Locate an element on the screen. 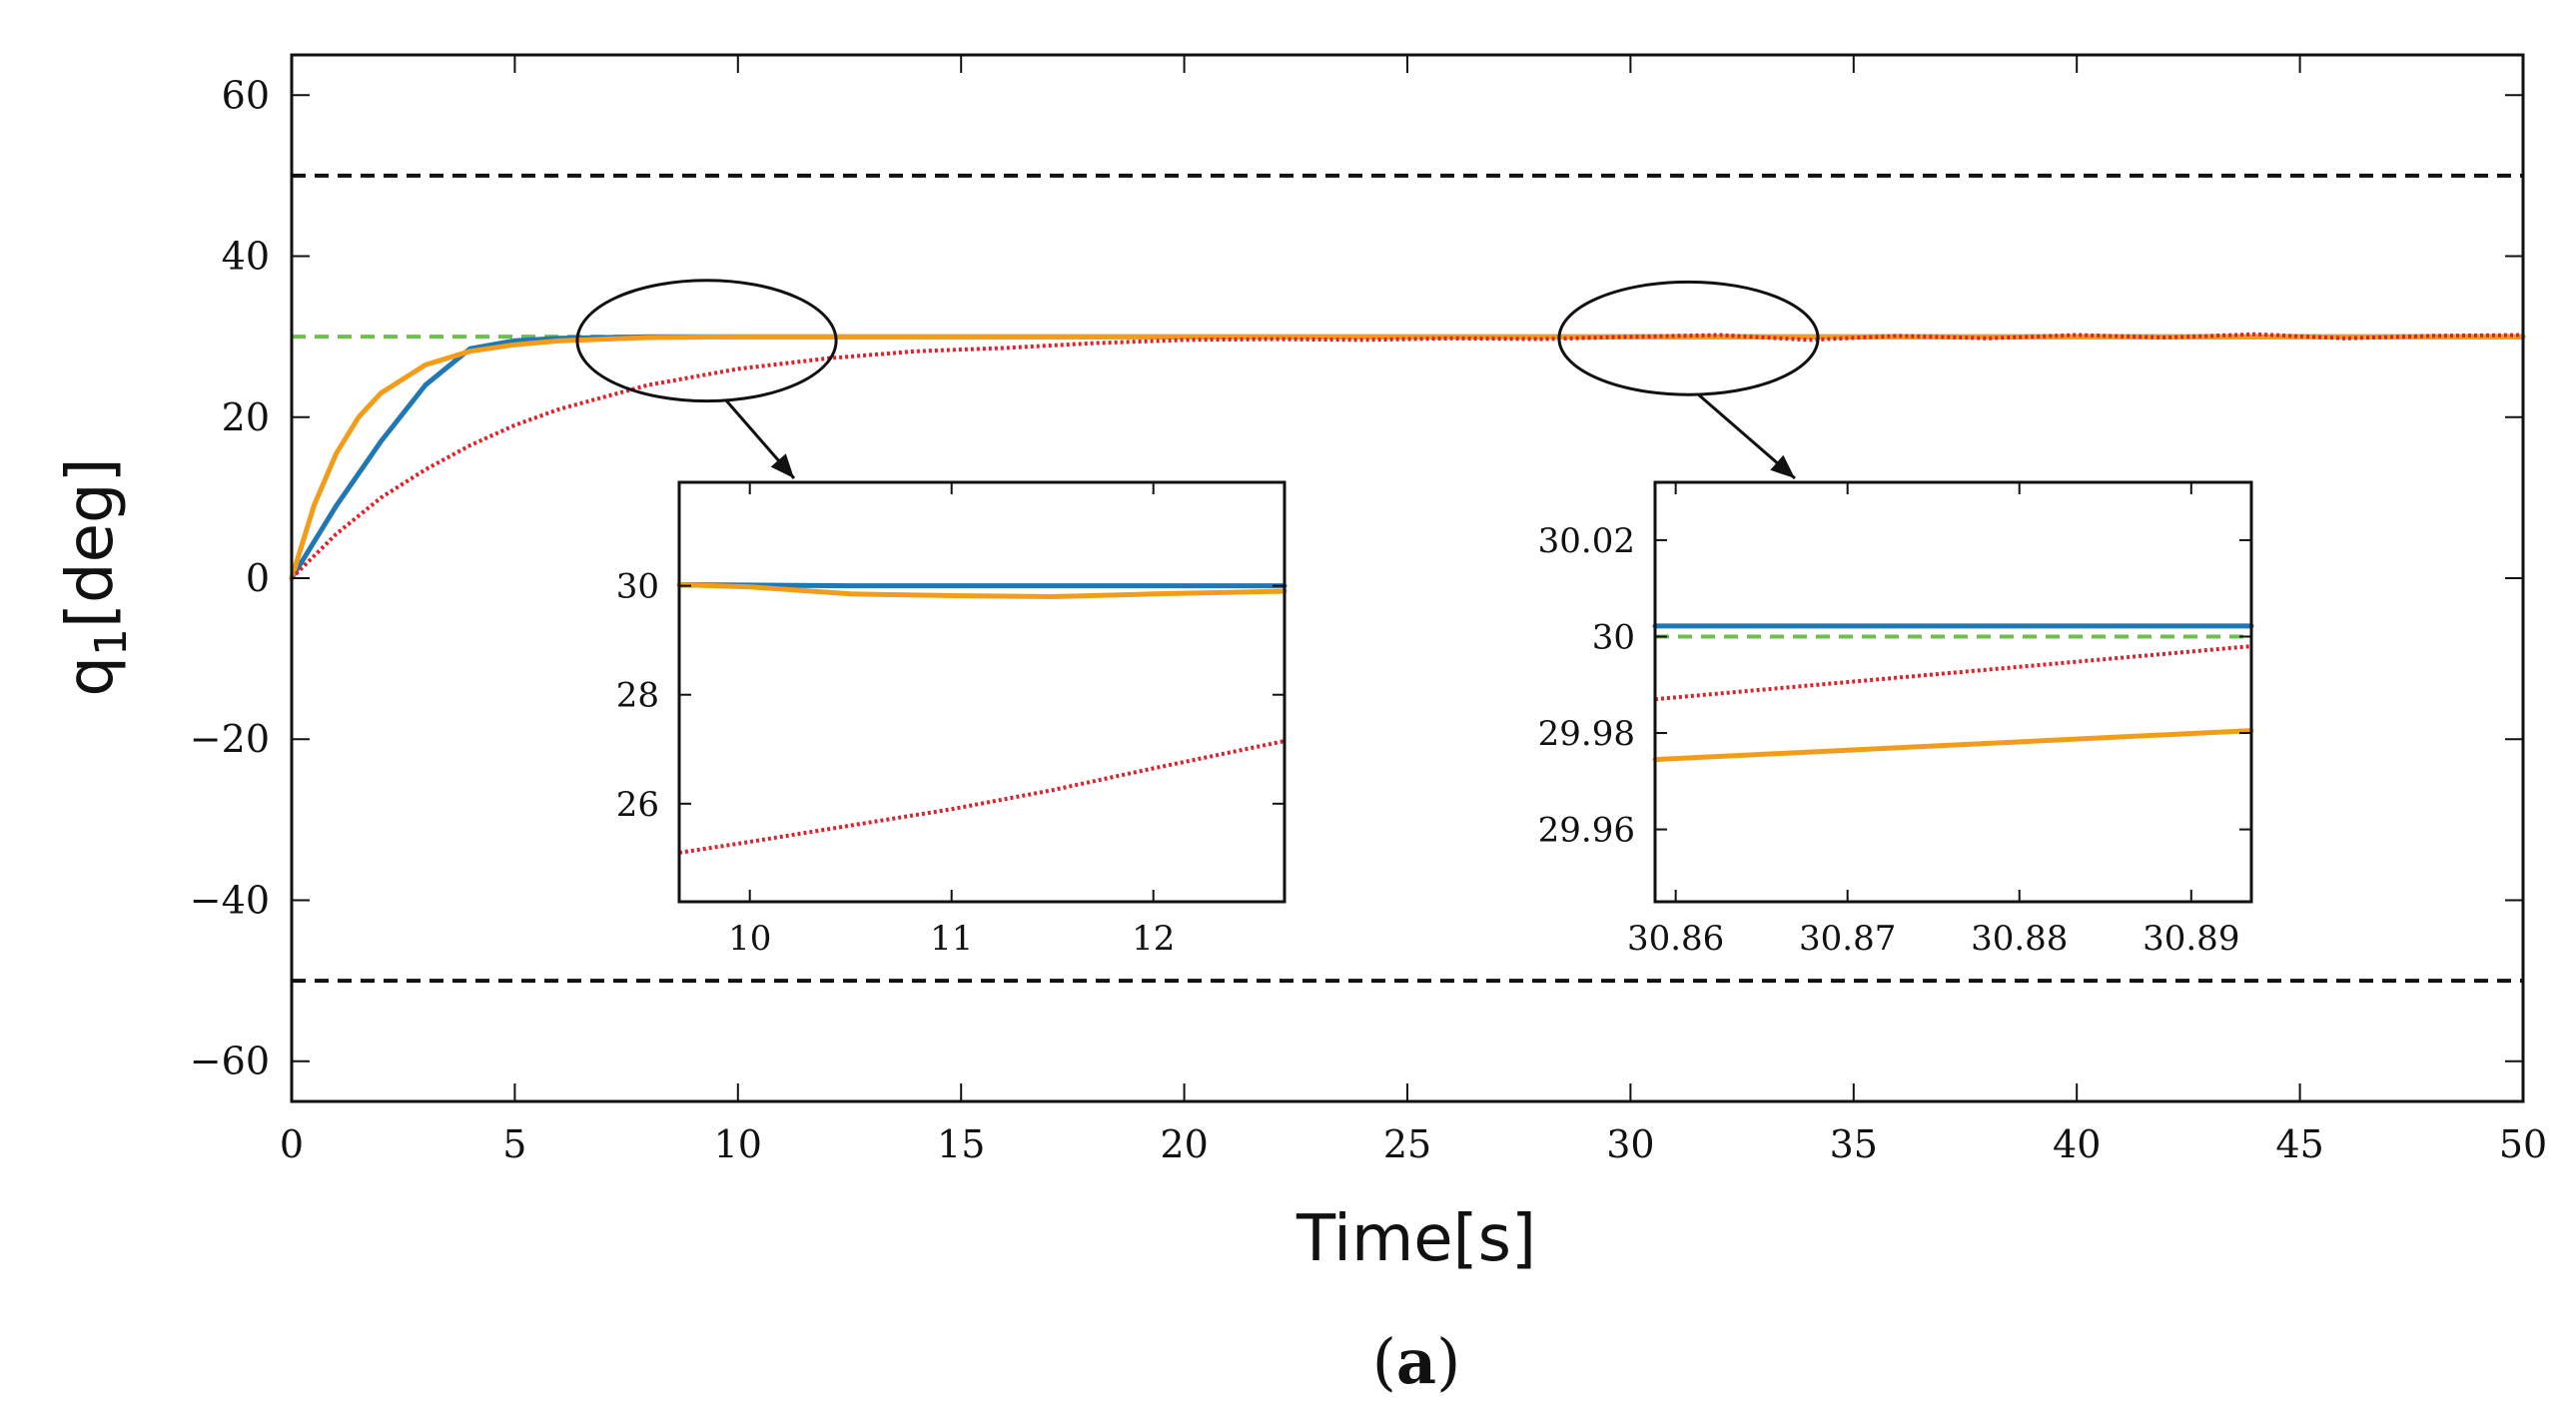  y-tick-label: 26 is located at coordinates (638, 805).